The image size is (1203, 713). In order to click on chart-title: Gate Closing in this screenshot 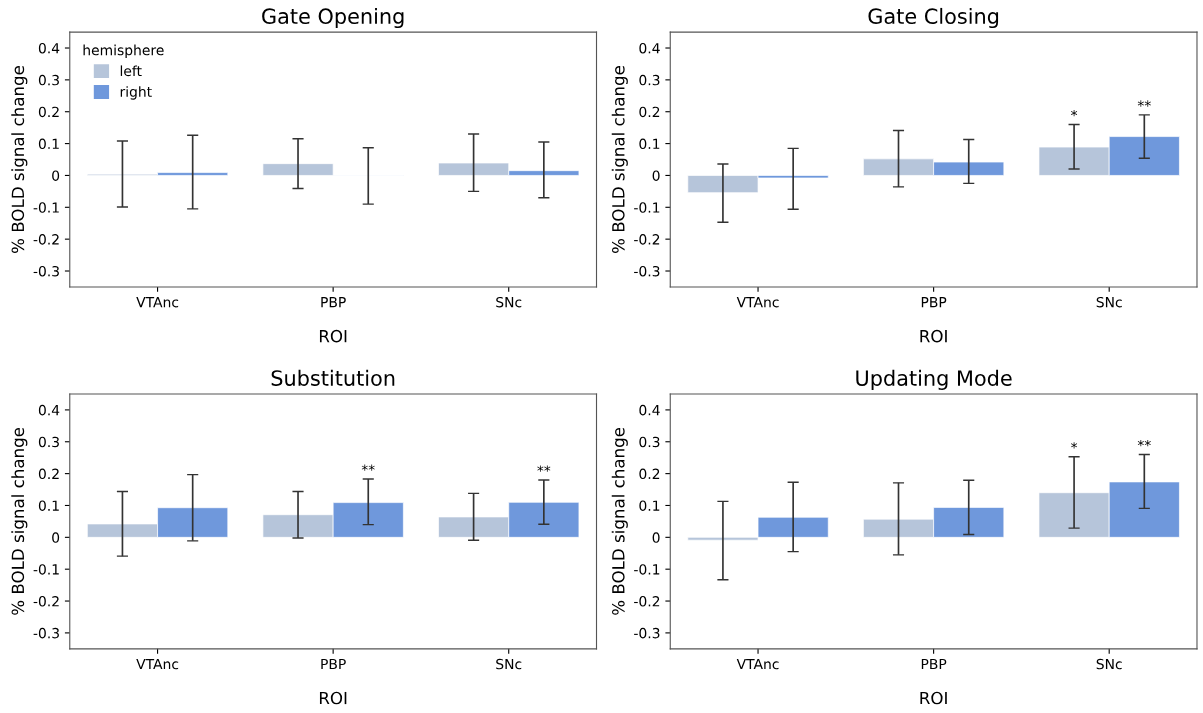, I will do `click(933, 18)`.